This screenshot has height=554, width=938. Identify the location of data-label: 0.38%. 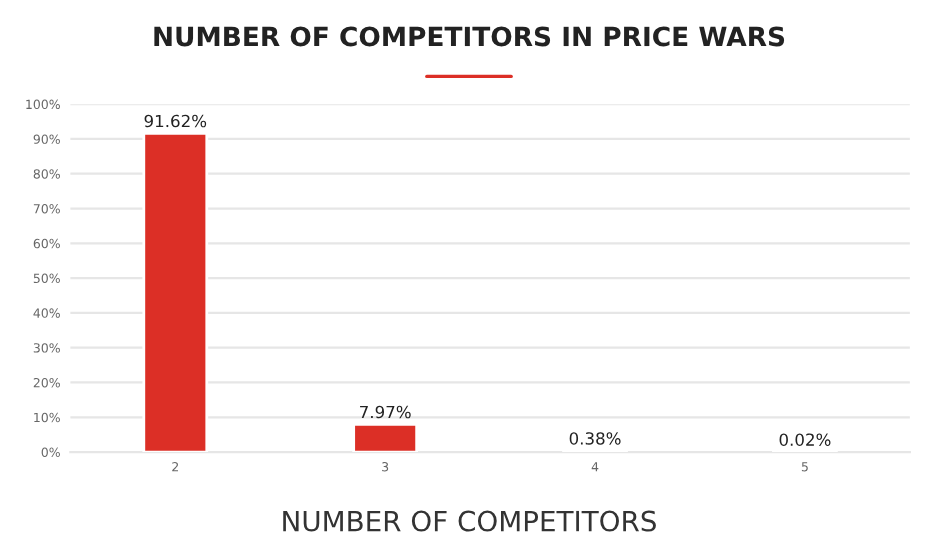
(595, 438).